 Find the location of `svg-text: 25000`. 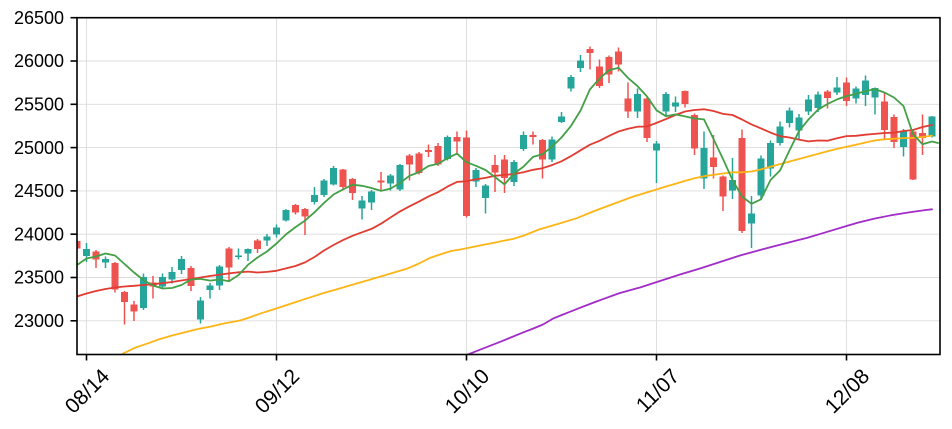

svg-text: 25000 is located at coordinates (39, 148).